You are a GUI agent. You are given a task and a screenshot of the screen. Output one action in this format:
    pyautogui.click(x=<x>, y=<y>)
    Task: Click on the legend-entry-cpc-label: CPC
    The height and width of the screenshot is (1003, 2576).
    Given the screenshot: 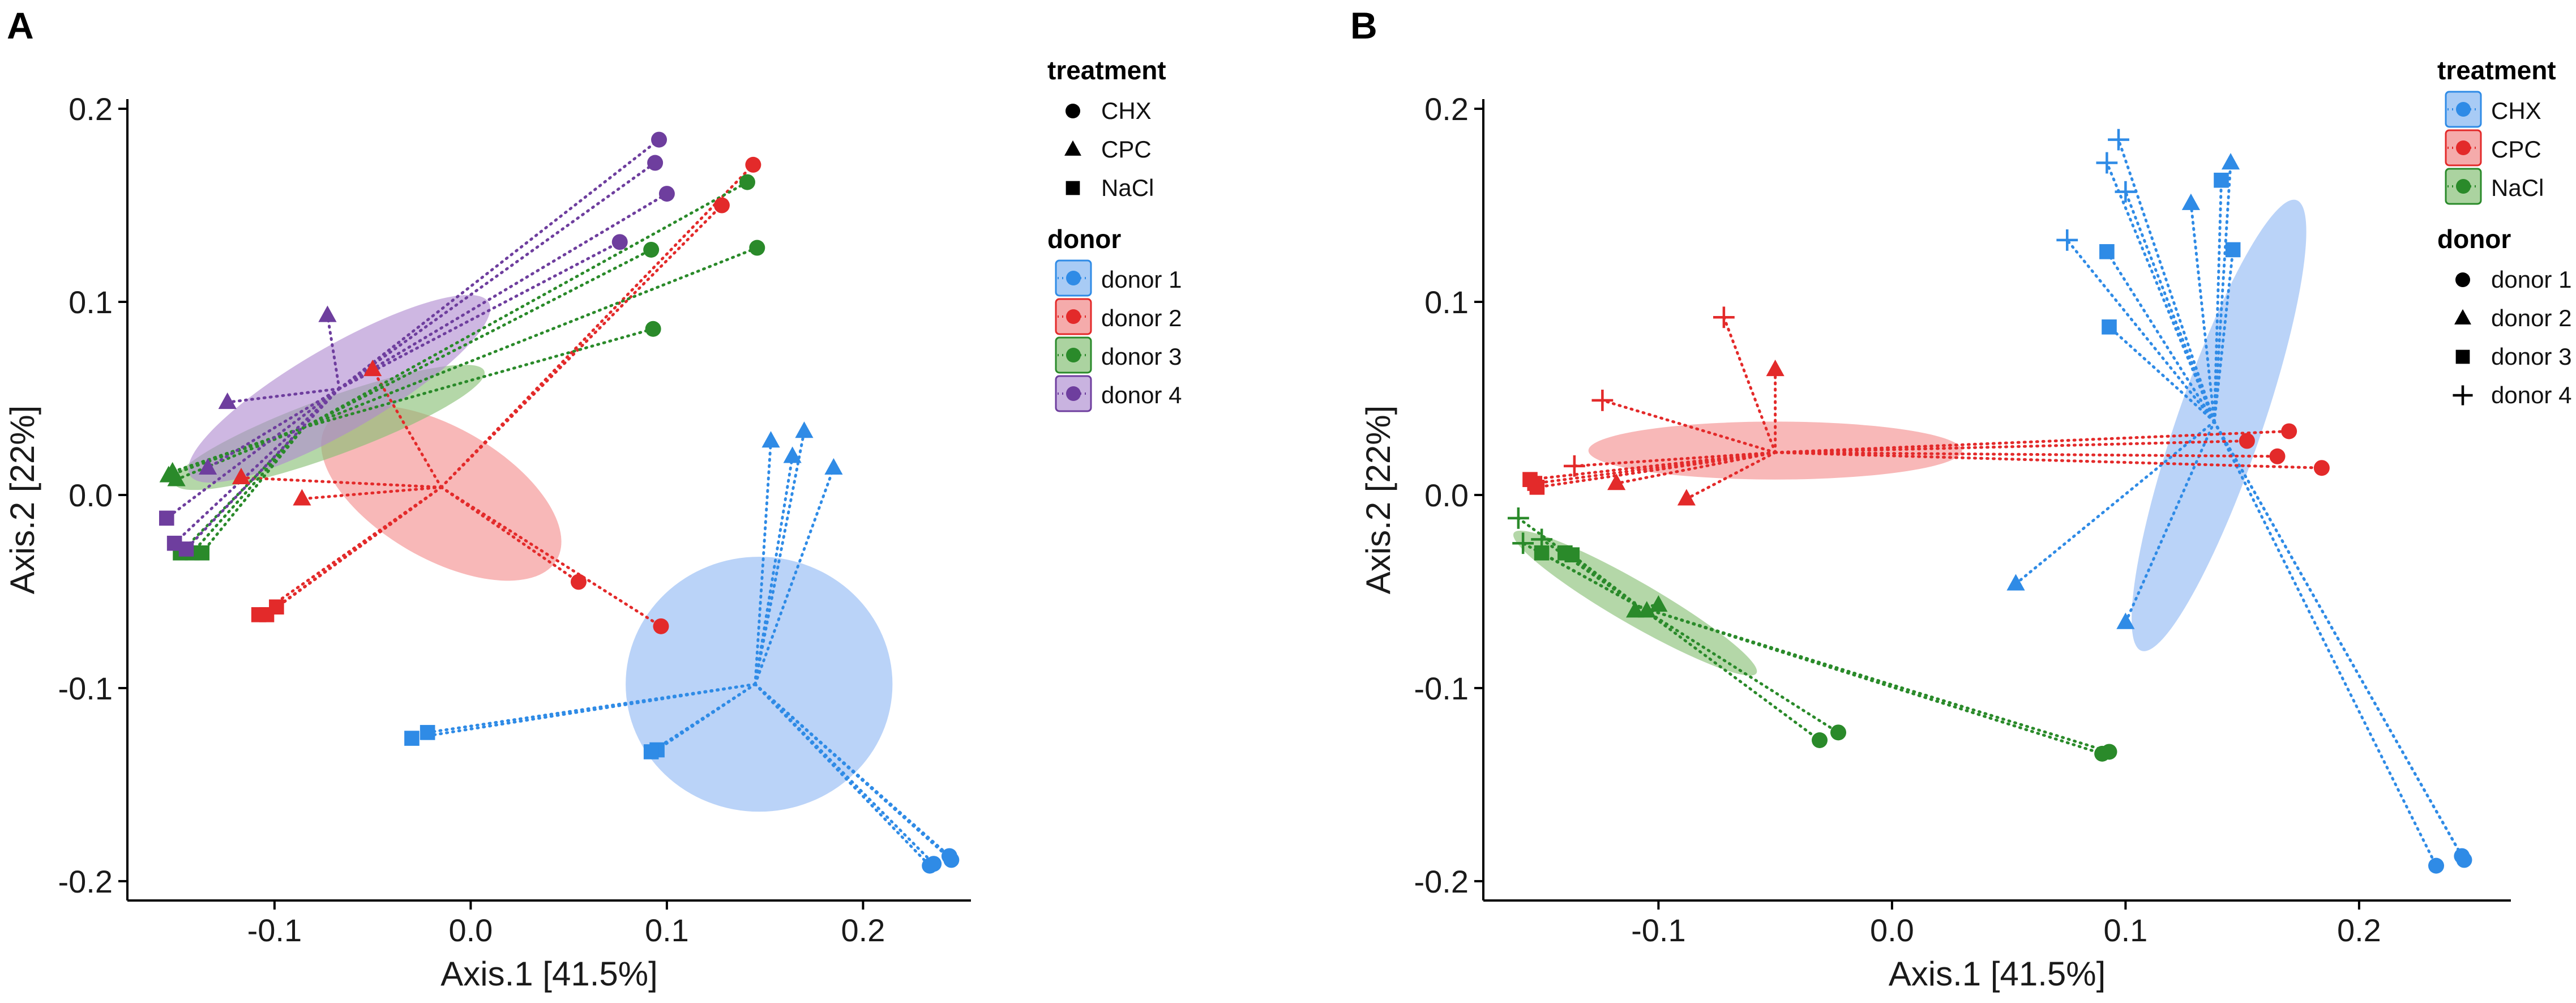 What is the action you would take?
    pyautogui.click(x=2516, y=149)
    